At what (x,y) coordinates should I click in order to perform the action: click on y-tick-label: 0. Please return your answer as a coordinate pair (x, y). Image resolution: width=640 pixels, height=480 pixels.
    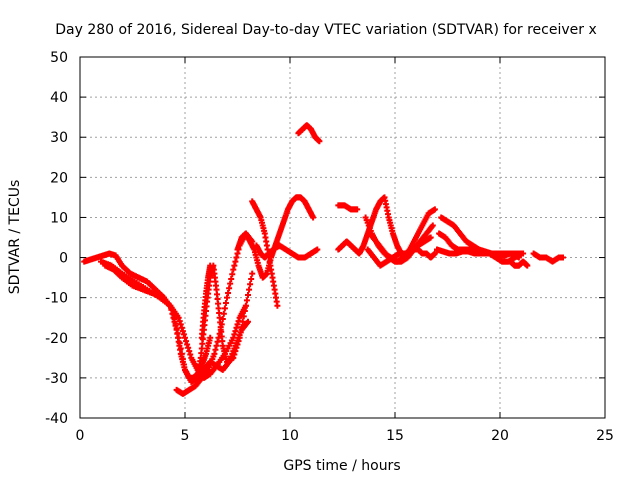
    Looking at the image, I should click on (63, 259).